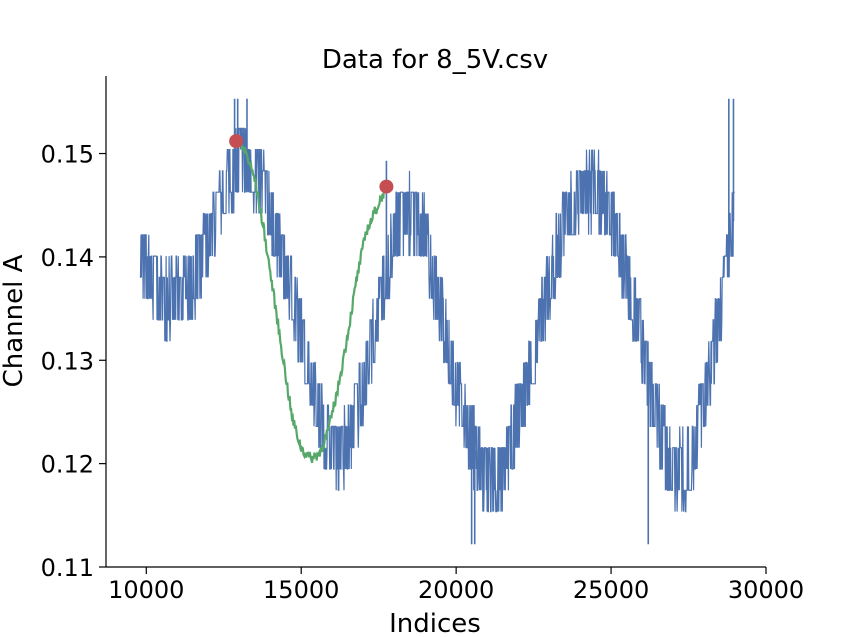 Image resolution: width=850 pixels, height=637 pixels. What do you see at coordinates (435, 623) in the screenshot?
I see `x-axis-label: Indices` at bounding box center [435, 623].